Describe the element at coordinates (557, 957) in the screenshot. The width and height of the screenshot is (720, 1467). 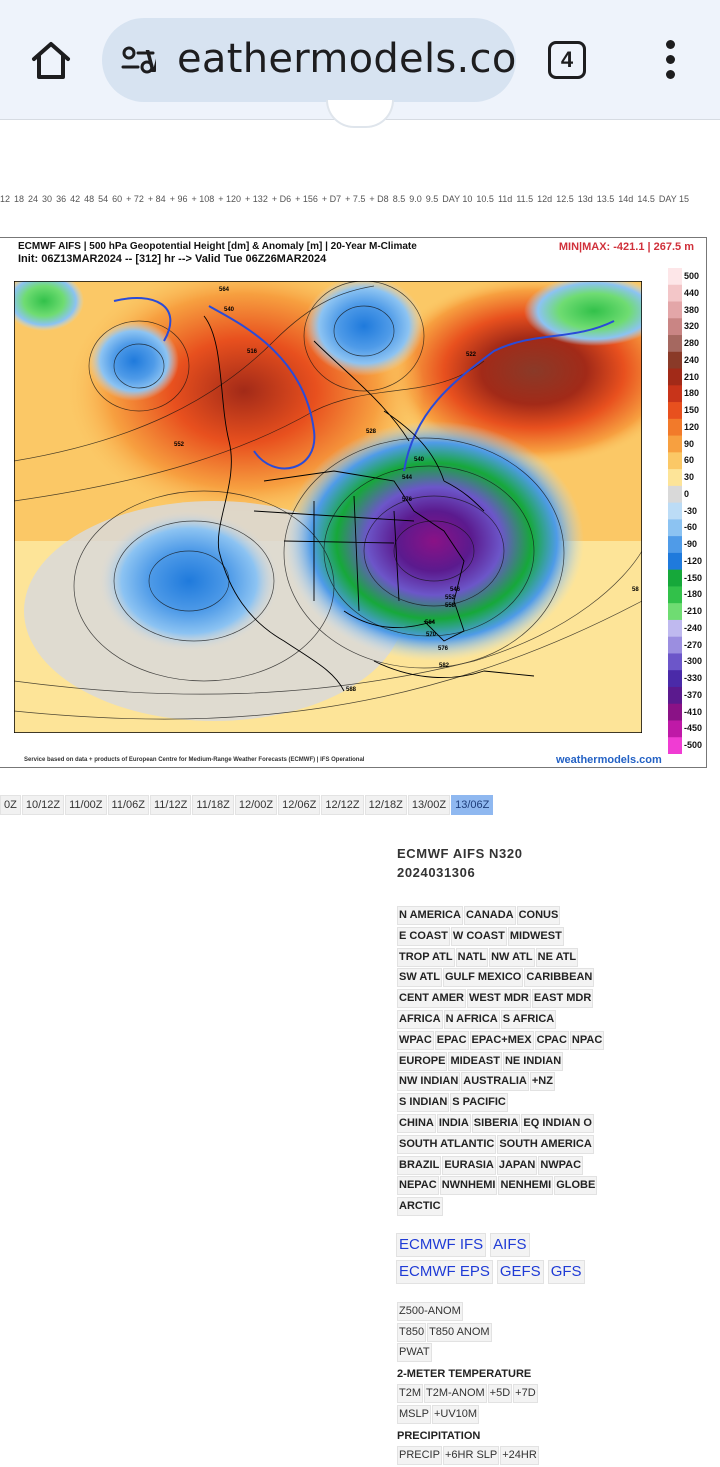
I see `region-link: NE ATL` at that location.